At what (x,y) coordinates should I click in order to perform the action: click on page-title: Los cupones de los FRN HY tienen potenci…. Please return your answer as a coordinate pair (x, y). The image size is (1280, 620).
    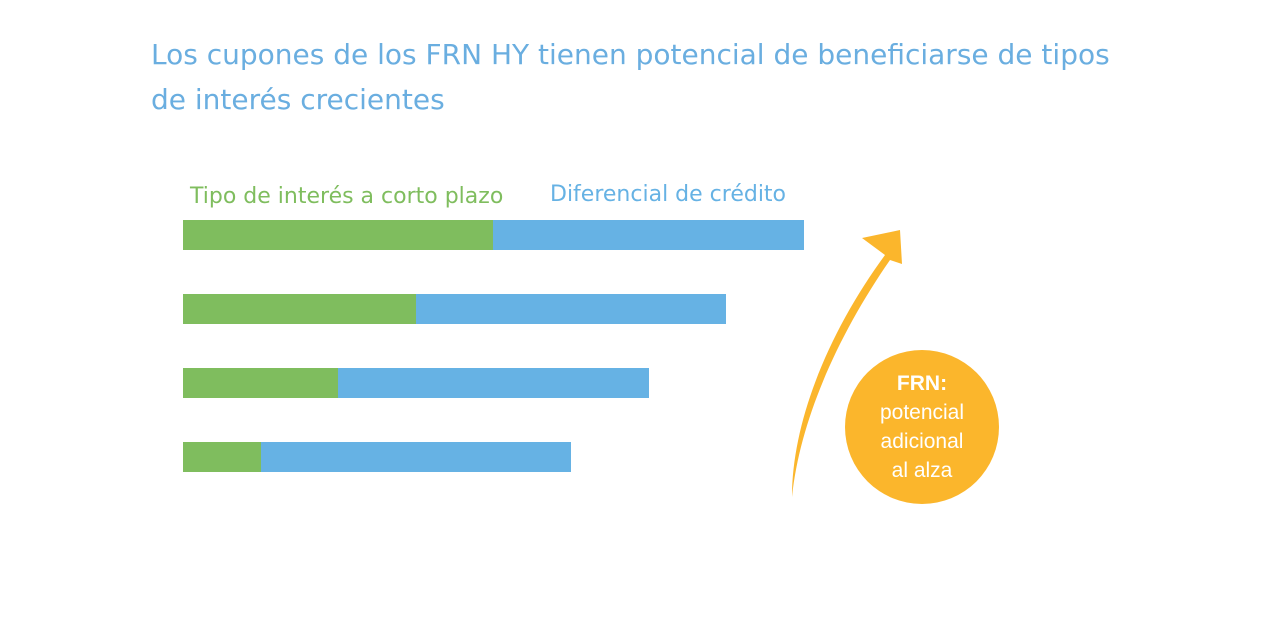
    Looking at the image, I should click on (630, 77).